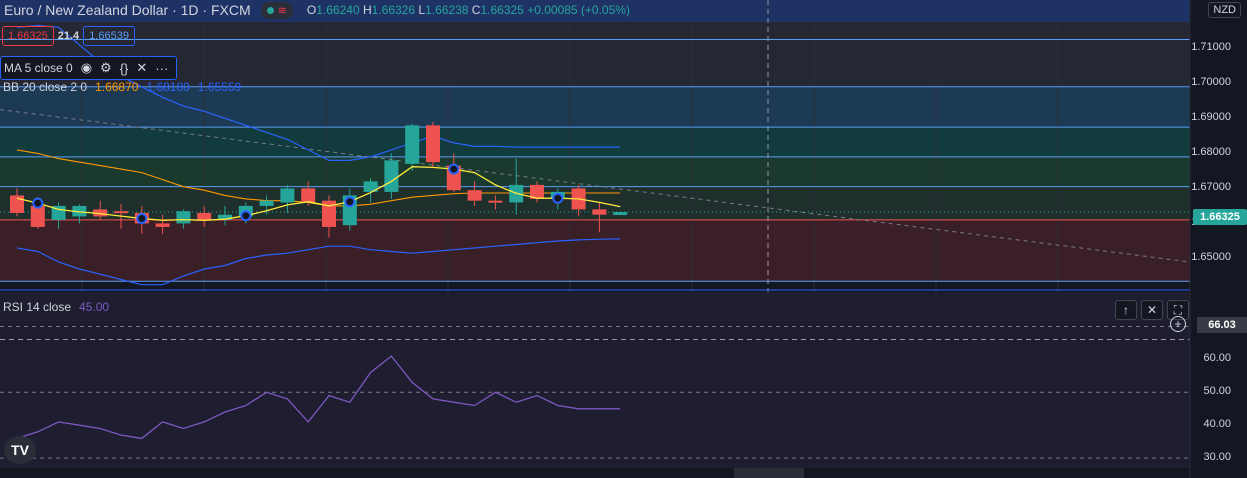 This screenshot has width=1247, height=478. Describe the element at coordinates (20, 450) in the screenshot. I see `tradingview-logo: TV` at that location.